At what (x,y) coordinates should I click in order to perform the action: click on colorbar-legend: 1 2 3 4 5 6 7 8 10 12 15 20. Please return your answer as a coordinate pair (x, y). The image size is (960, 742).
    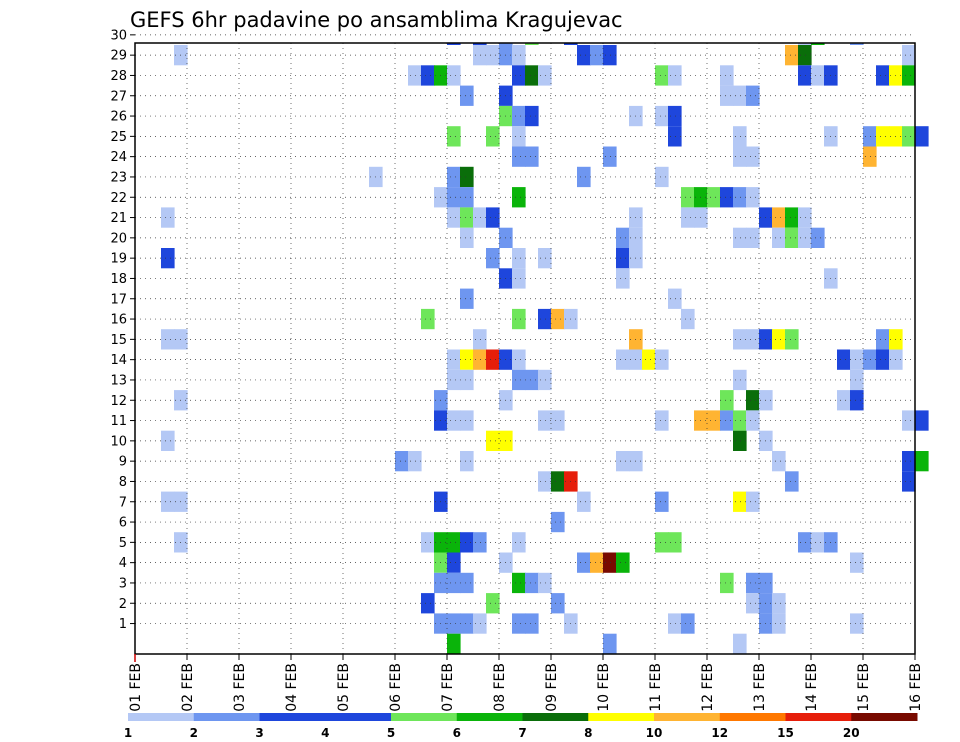
    Looking at the image, I should click on (521, 726).